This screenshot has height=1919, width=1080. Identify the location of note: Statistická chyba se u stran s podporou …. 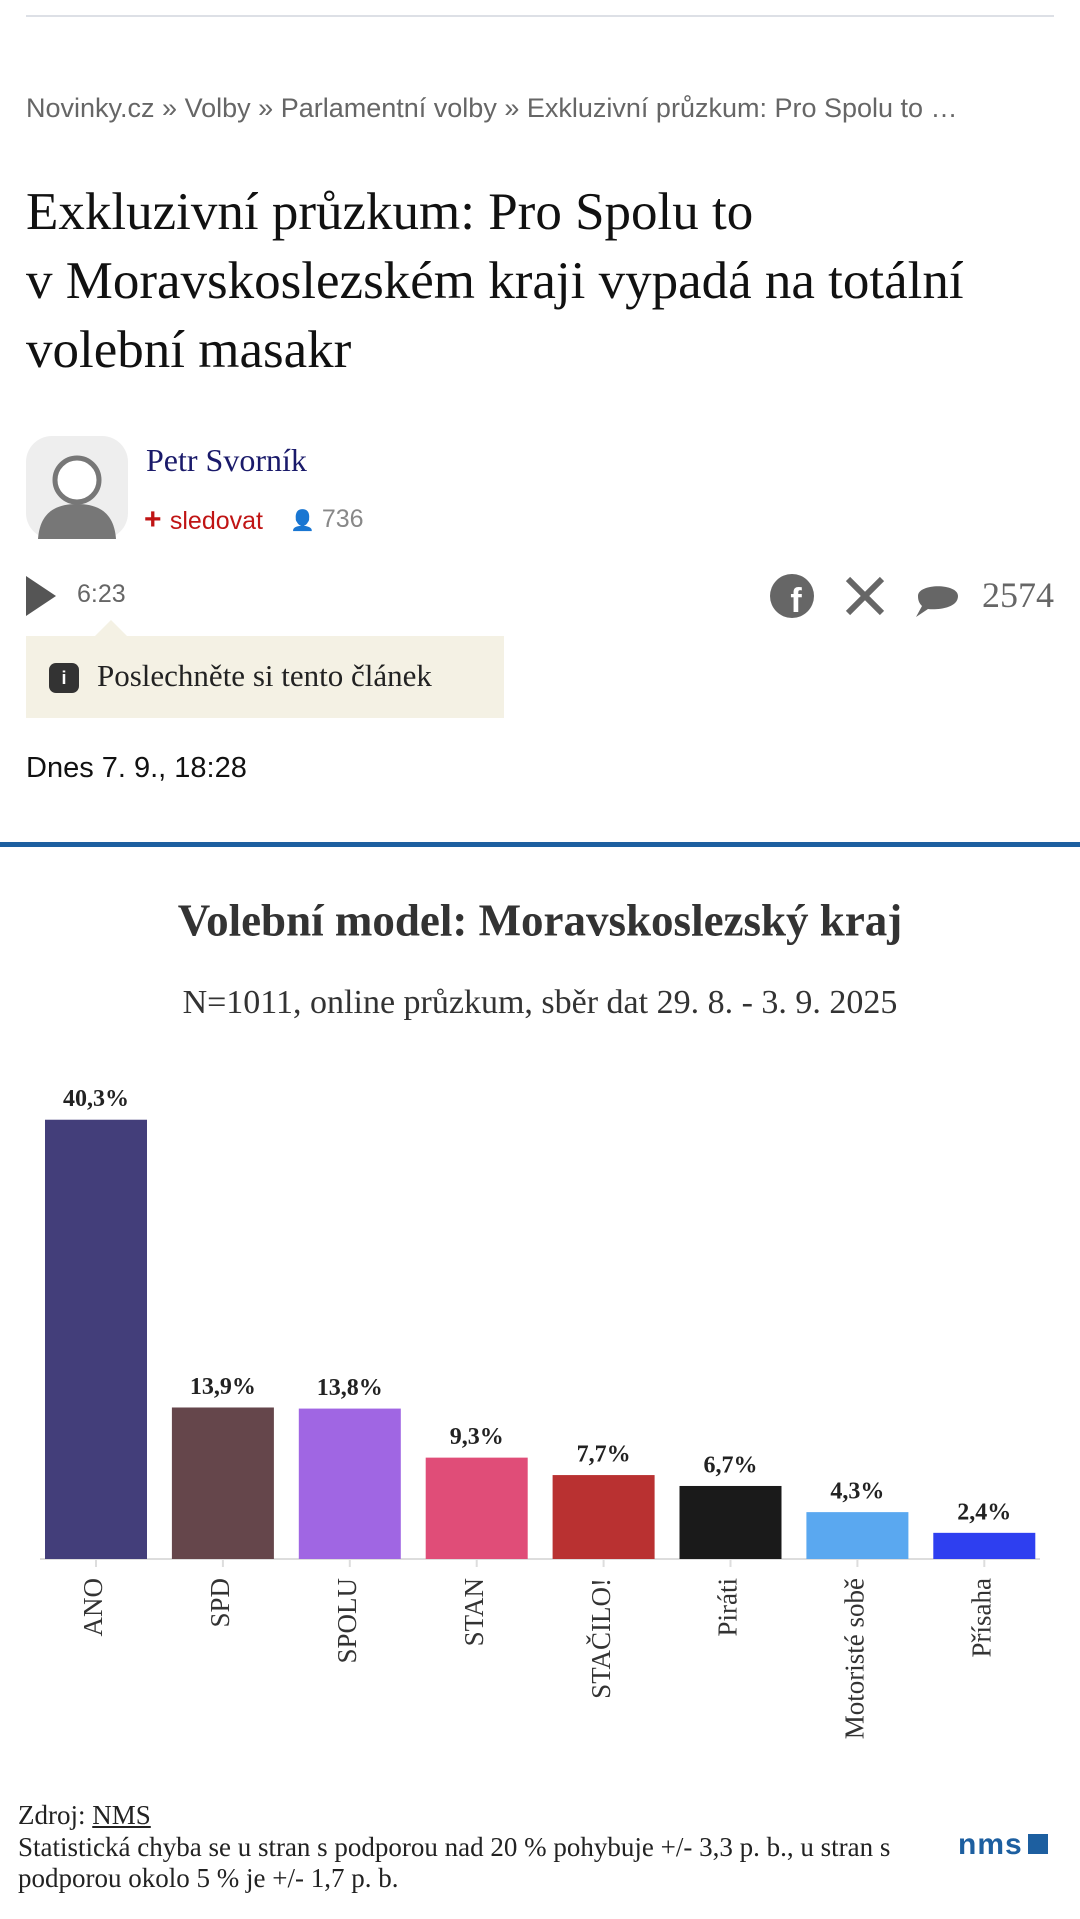
(454, 1862).